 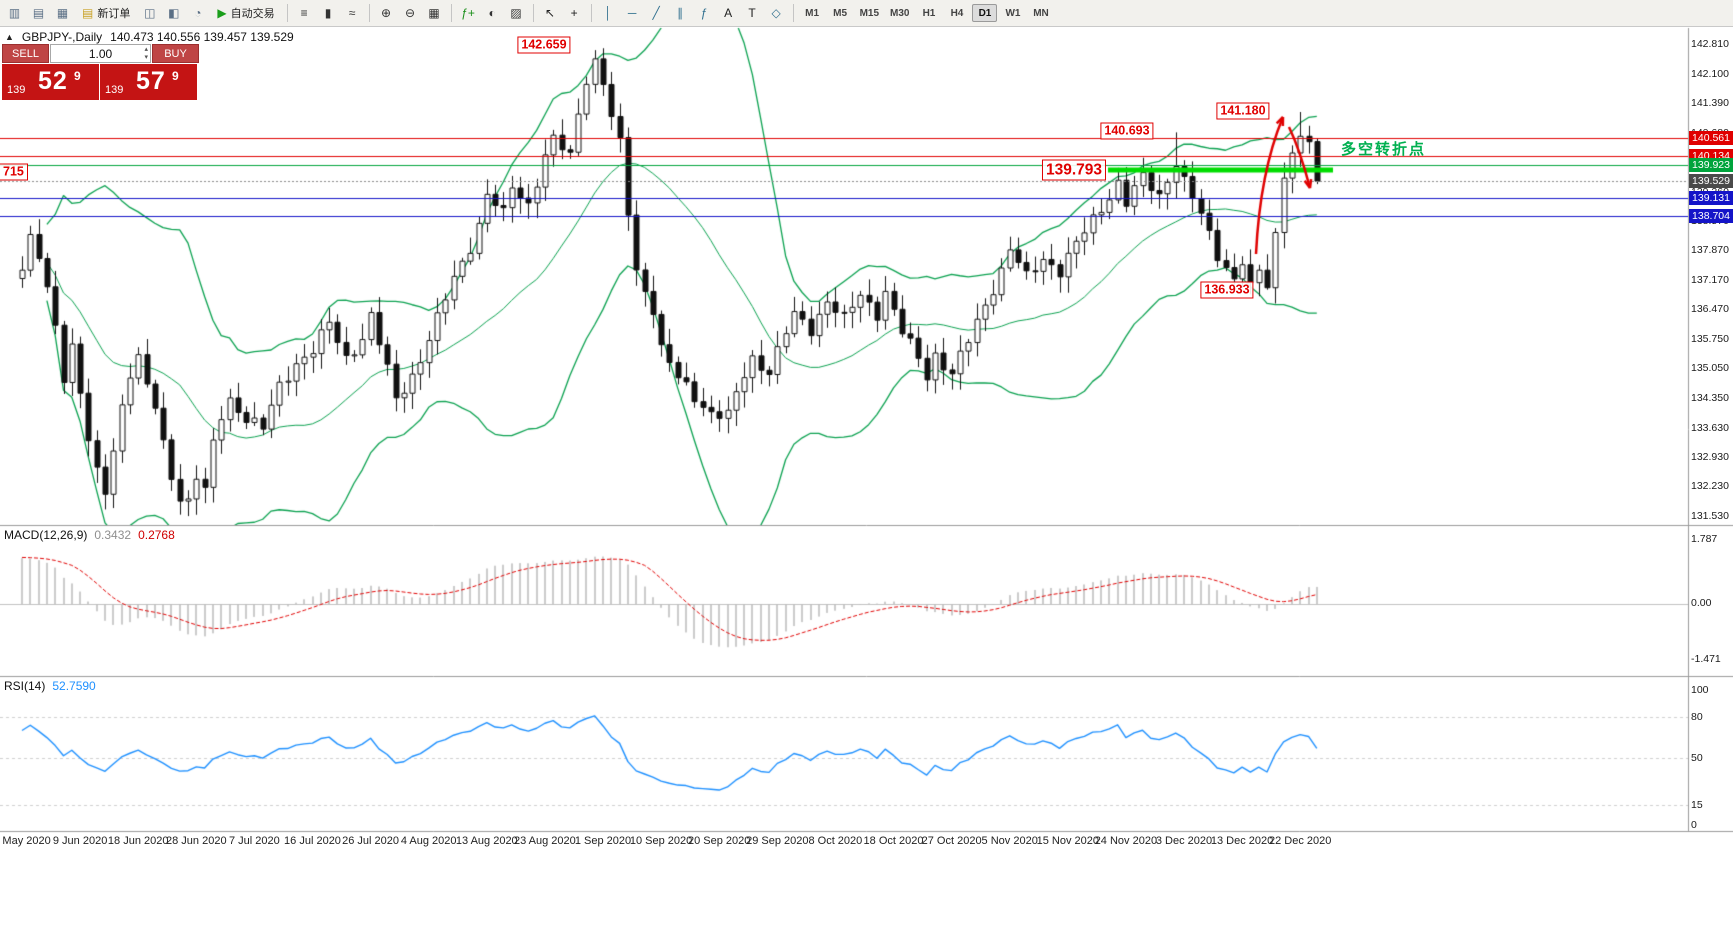 I want to click on date-axis-label: 8 Oct 2020, so click(x=835, y=841).